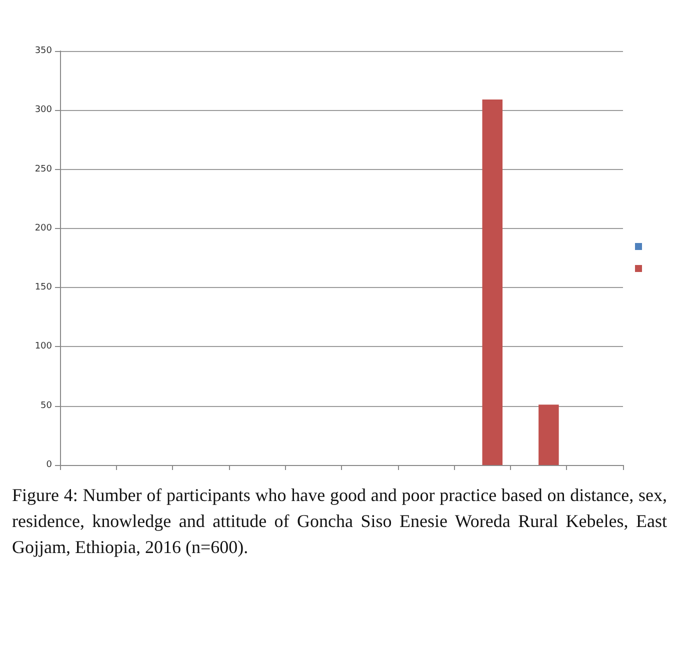  What do you see at coordinates (43, 287) in the screenshot?
I see `y-tick-label: 150` at bounding box center [43, 287].